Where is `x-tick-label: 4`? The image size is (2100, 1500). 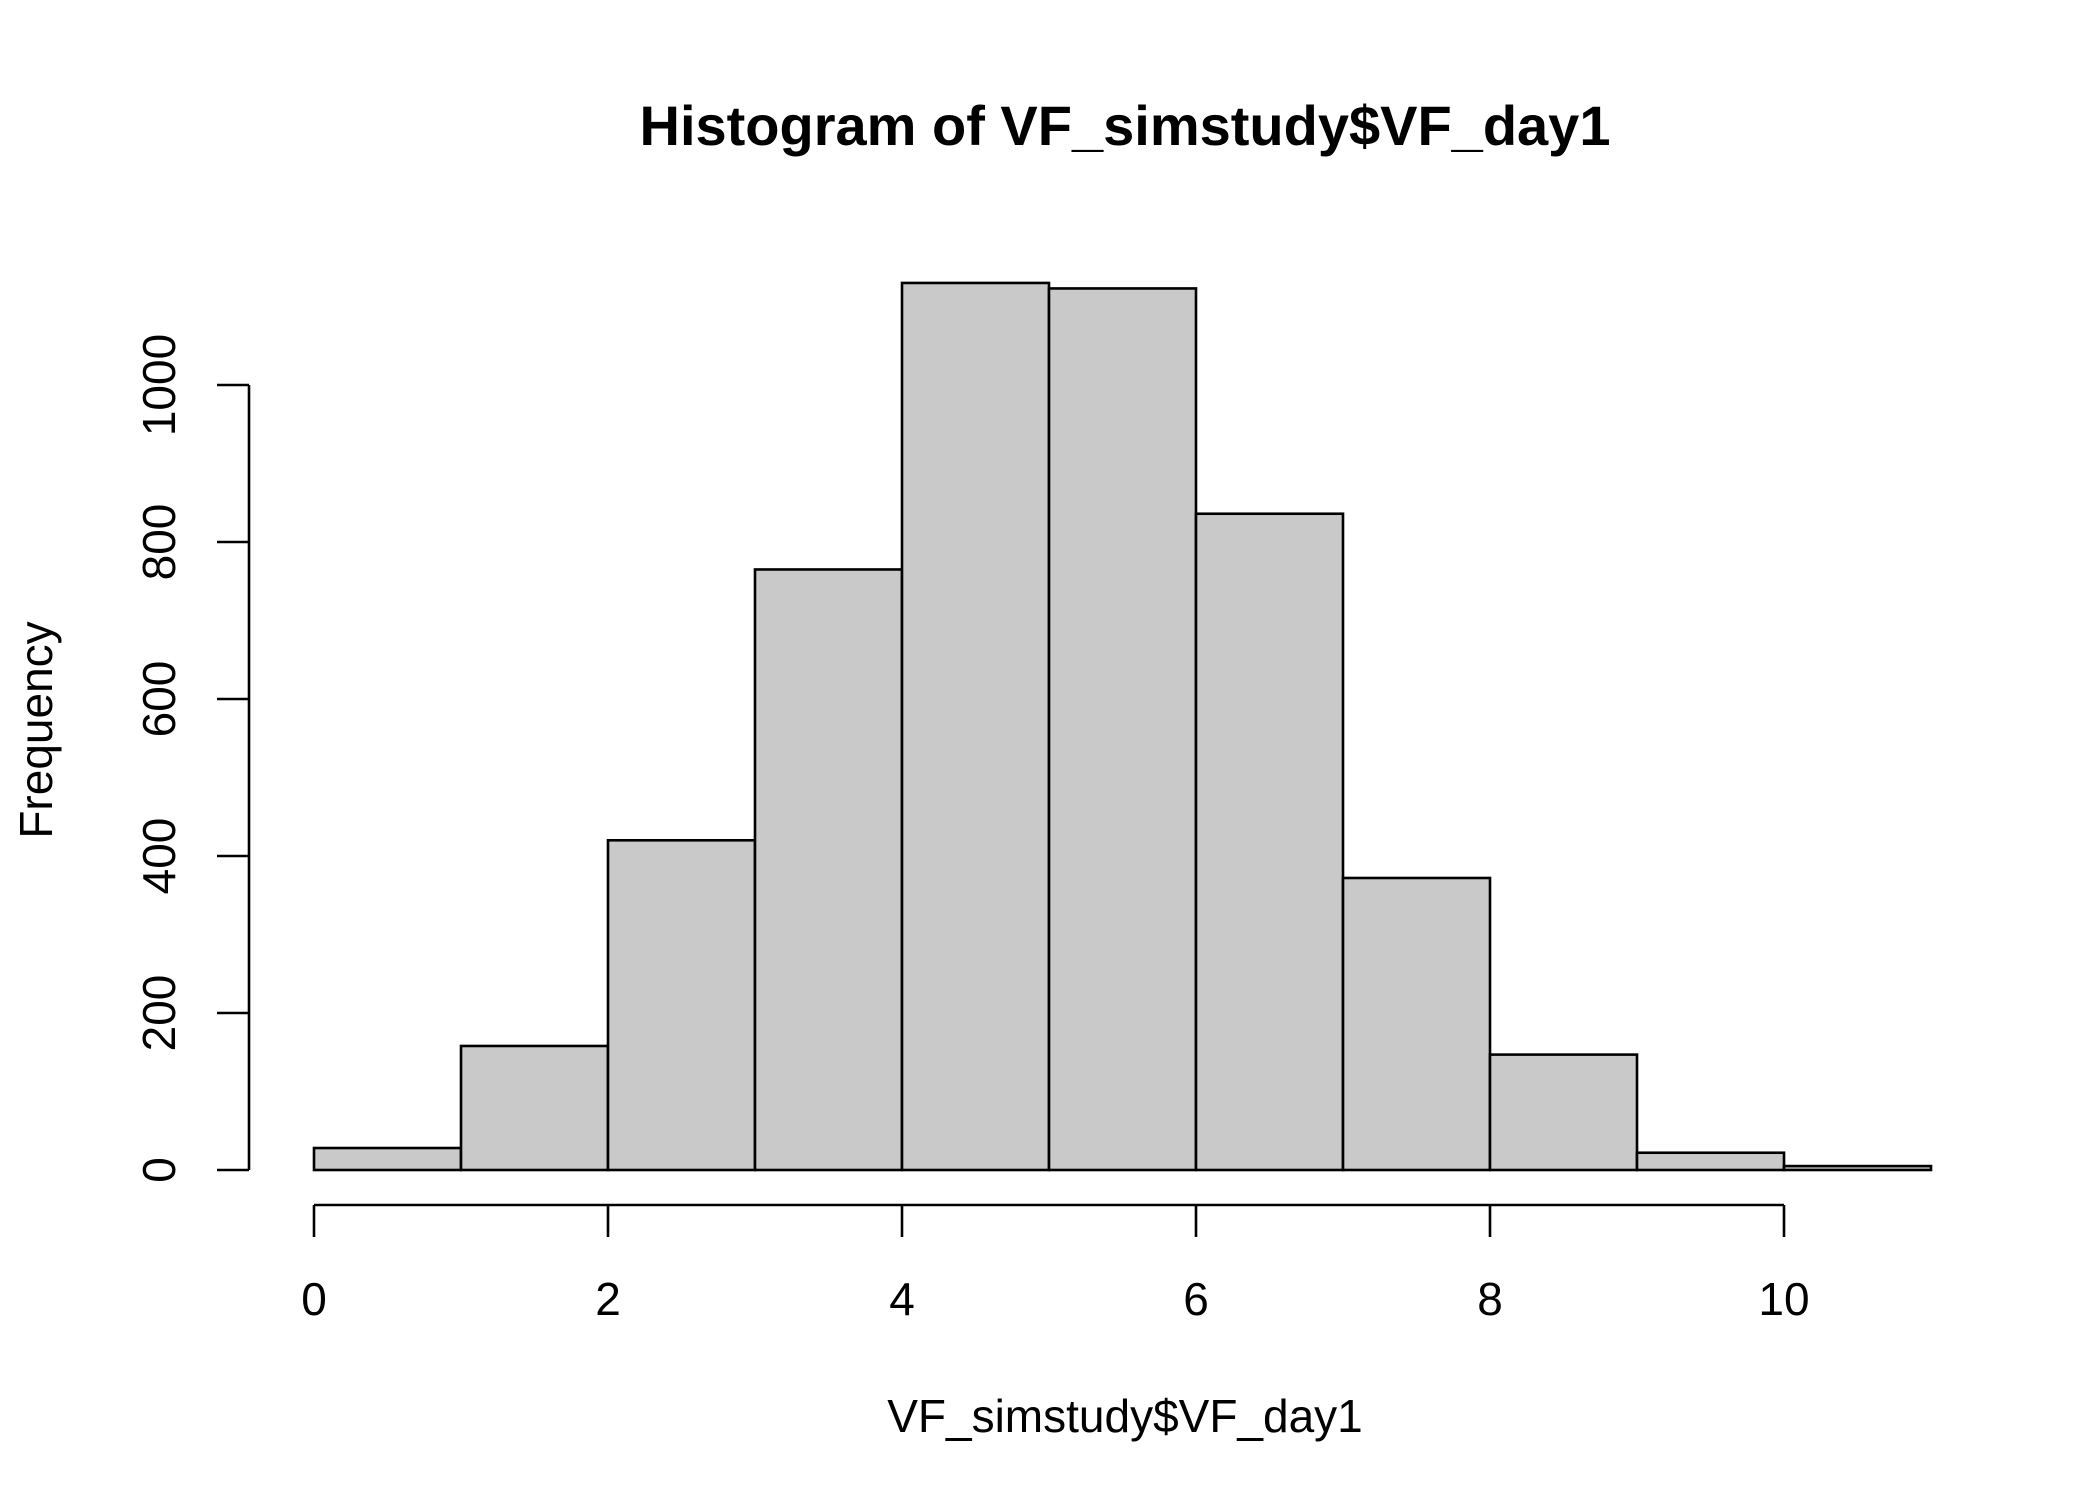 x-tick-label: 4 is located at coordinates (902, 1299).